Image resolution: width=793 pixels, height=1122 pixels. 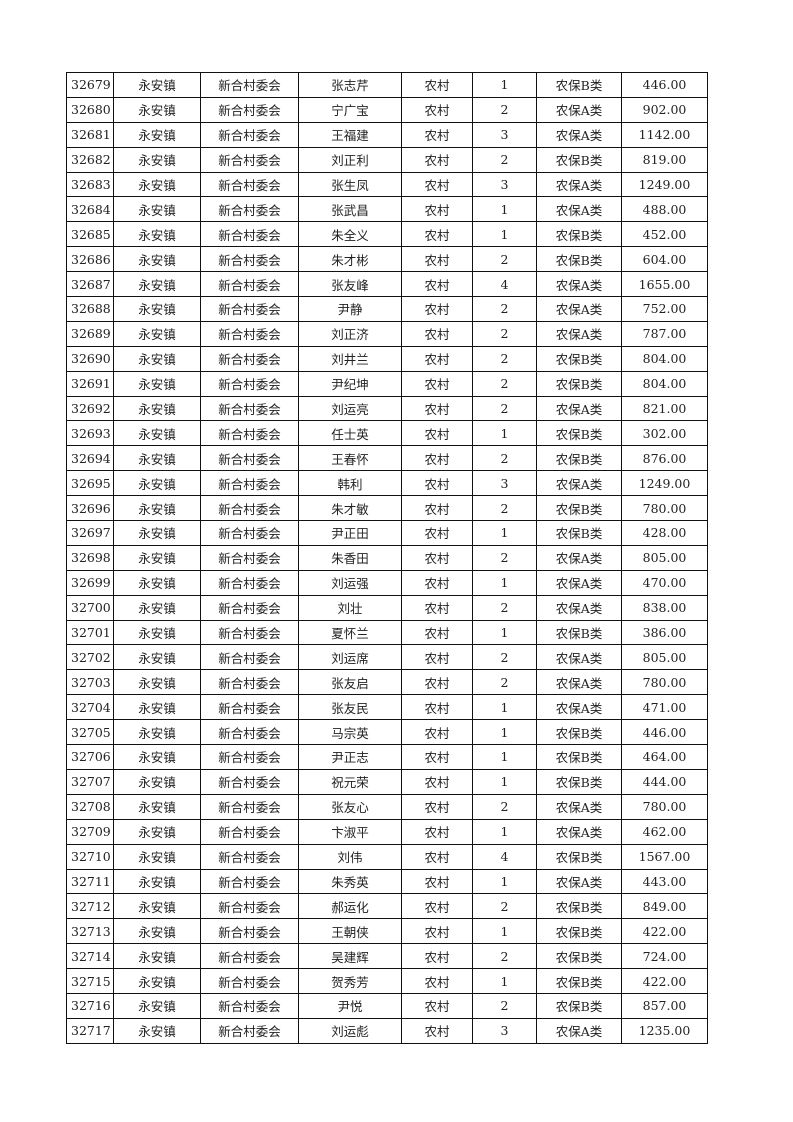 I want to click on amount-cell: 446.00, so click(x=664, y=732).